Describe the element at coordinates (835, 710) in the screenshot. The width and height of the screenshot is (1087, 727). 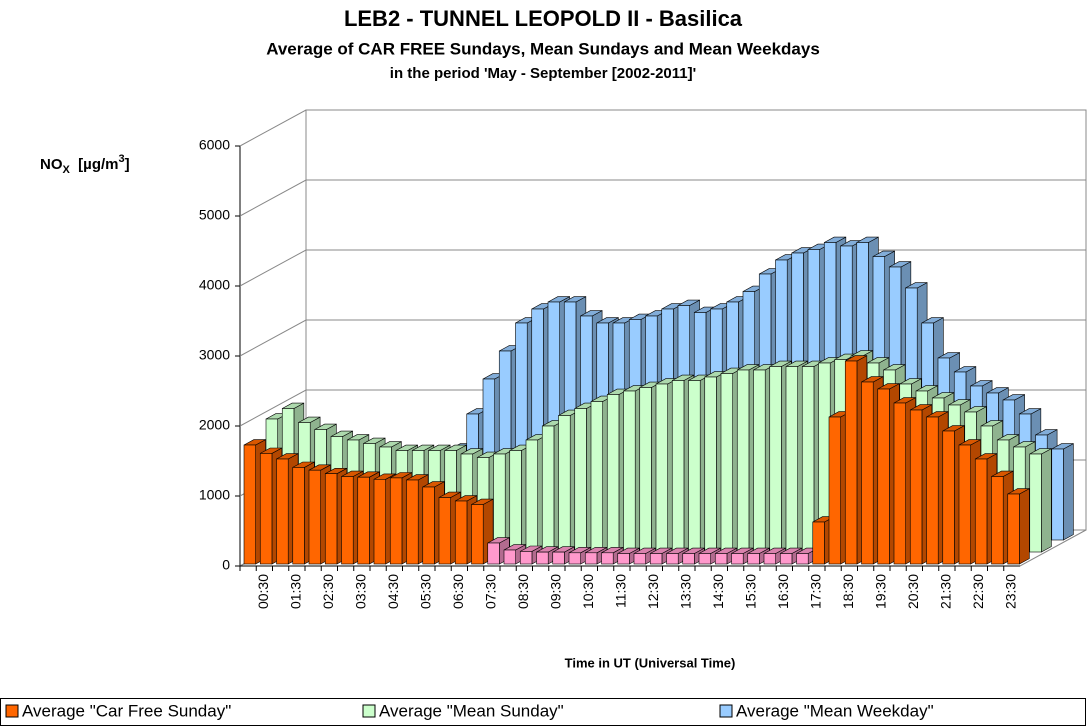
I see `legend-label: Average "Mean Weekday"` at that location.